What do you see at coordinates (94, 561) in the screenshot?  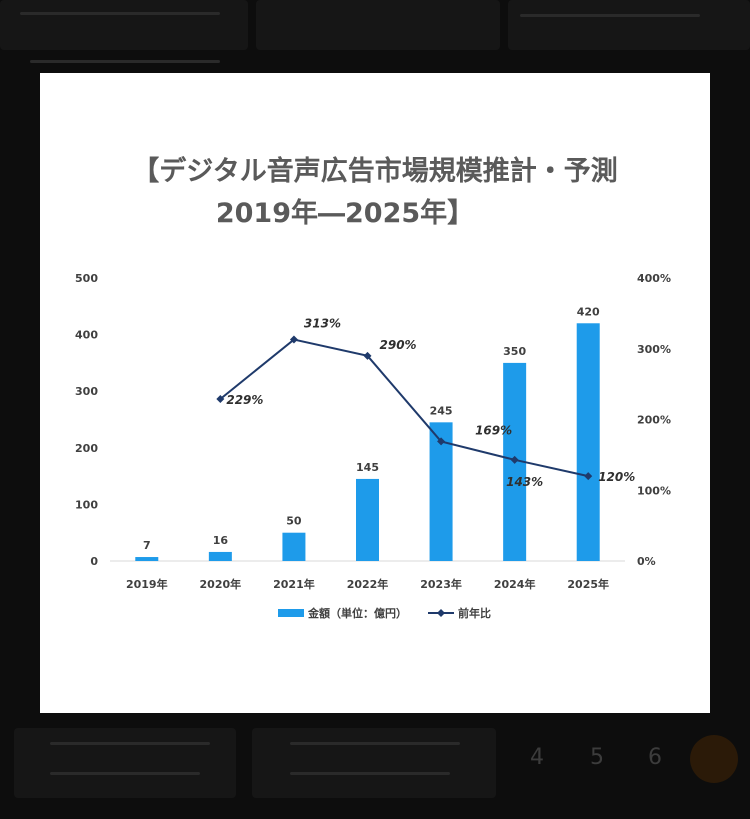 I see `y-left-tick-label: 0` at bounding box center [94, 561].